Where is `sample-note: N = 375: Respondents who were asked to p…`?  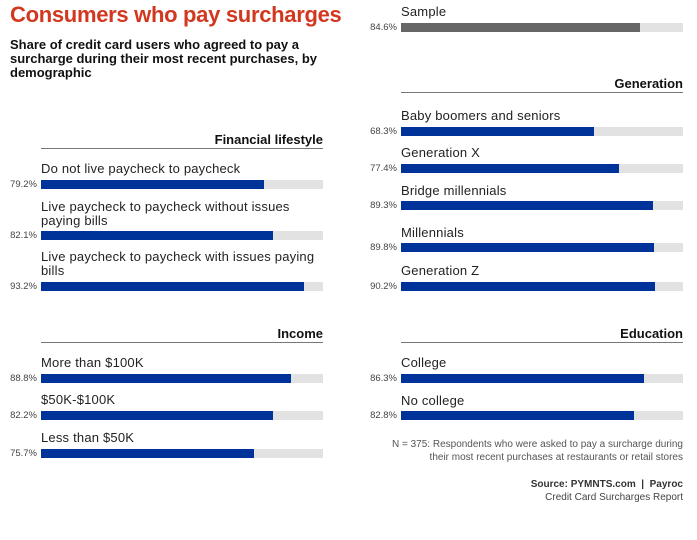 sample-note: N = 375: Respondents who were asked to p… is located at coordinates (537, 451).